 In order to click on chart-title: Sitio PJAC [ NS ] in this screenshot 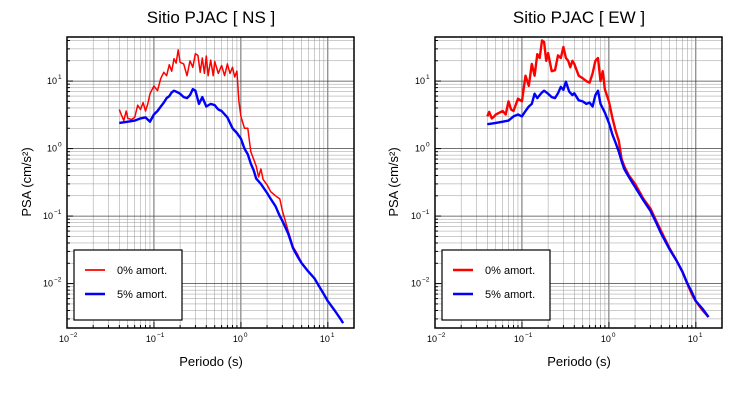, I will do `click(211, 17)`.